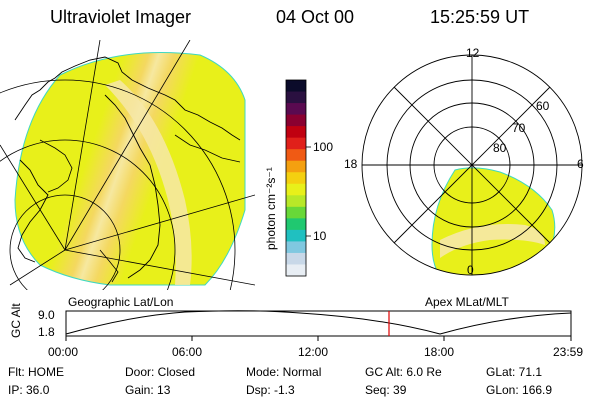 The width and height of the screenshot is (600, 400). What do you see at coordinates (160, 372) in the screenshot?
I see `door-info: Door: Closed` at bounding box center [160, 372].